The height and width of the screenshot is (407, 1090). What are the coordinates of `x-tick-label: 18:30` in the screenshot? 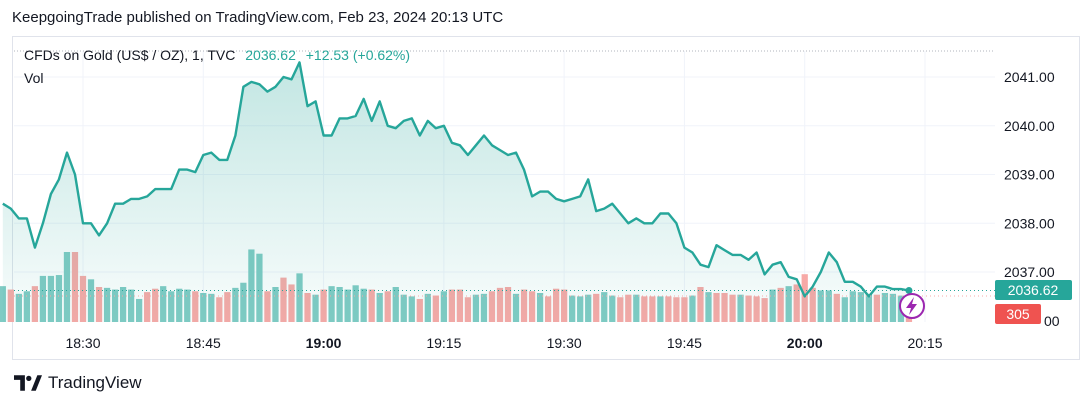 It's located at (82, 343).